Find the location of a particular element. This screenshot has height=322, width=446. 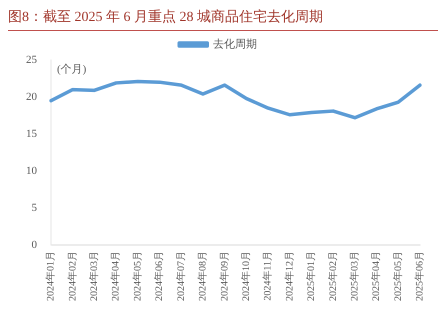

x-tick-label: 2025年01月 is located at coordinates (311, 276).